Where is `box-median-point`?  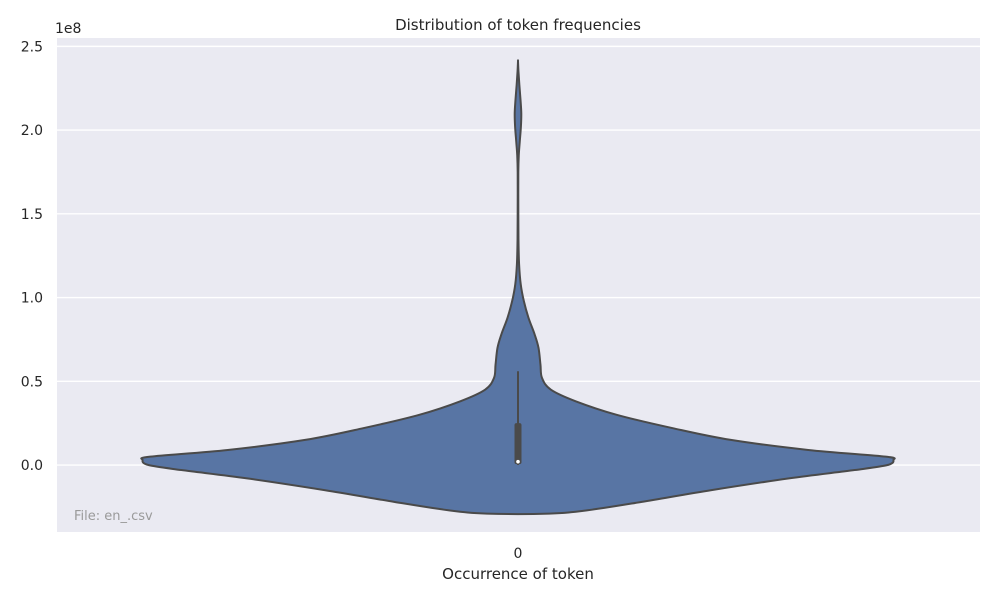 box-median-point is located at coordinates (518, 461).